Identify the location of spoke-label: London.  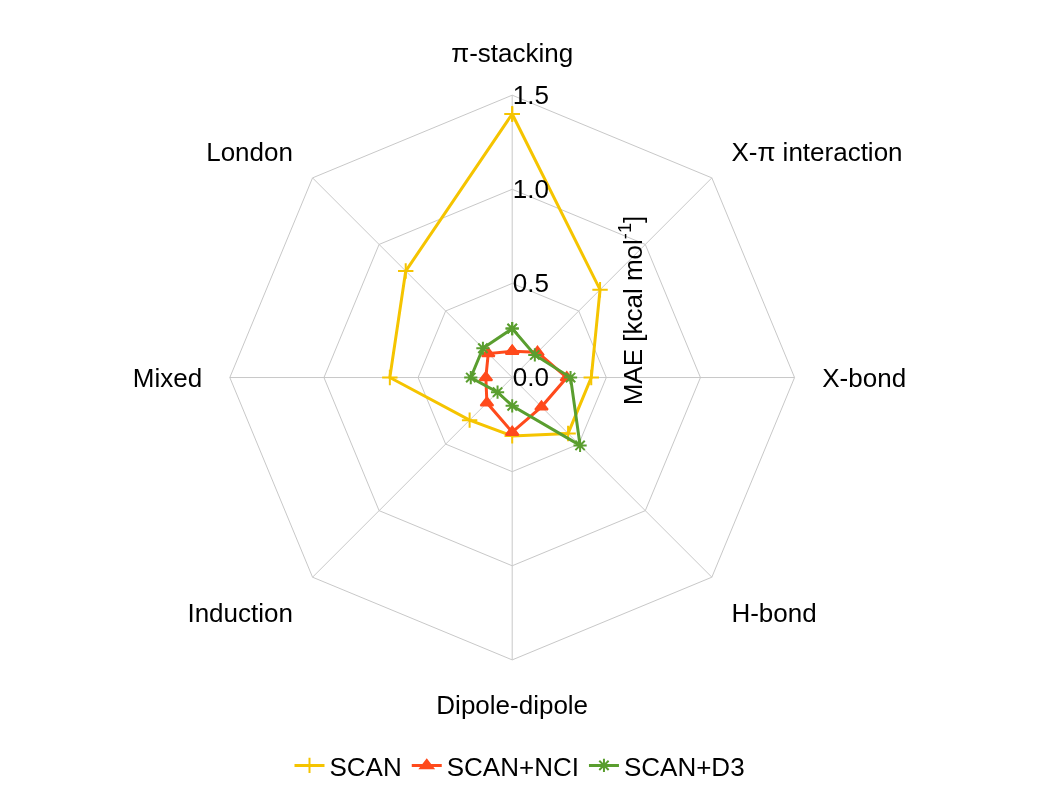
(249, 152).